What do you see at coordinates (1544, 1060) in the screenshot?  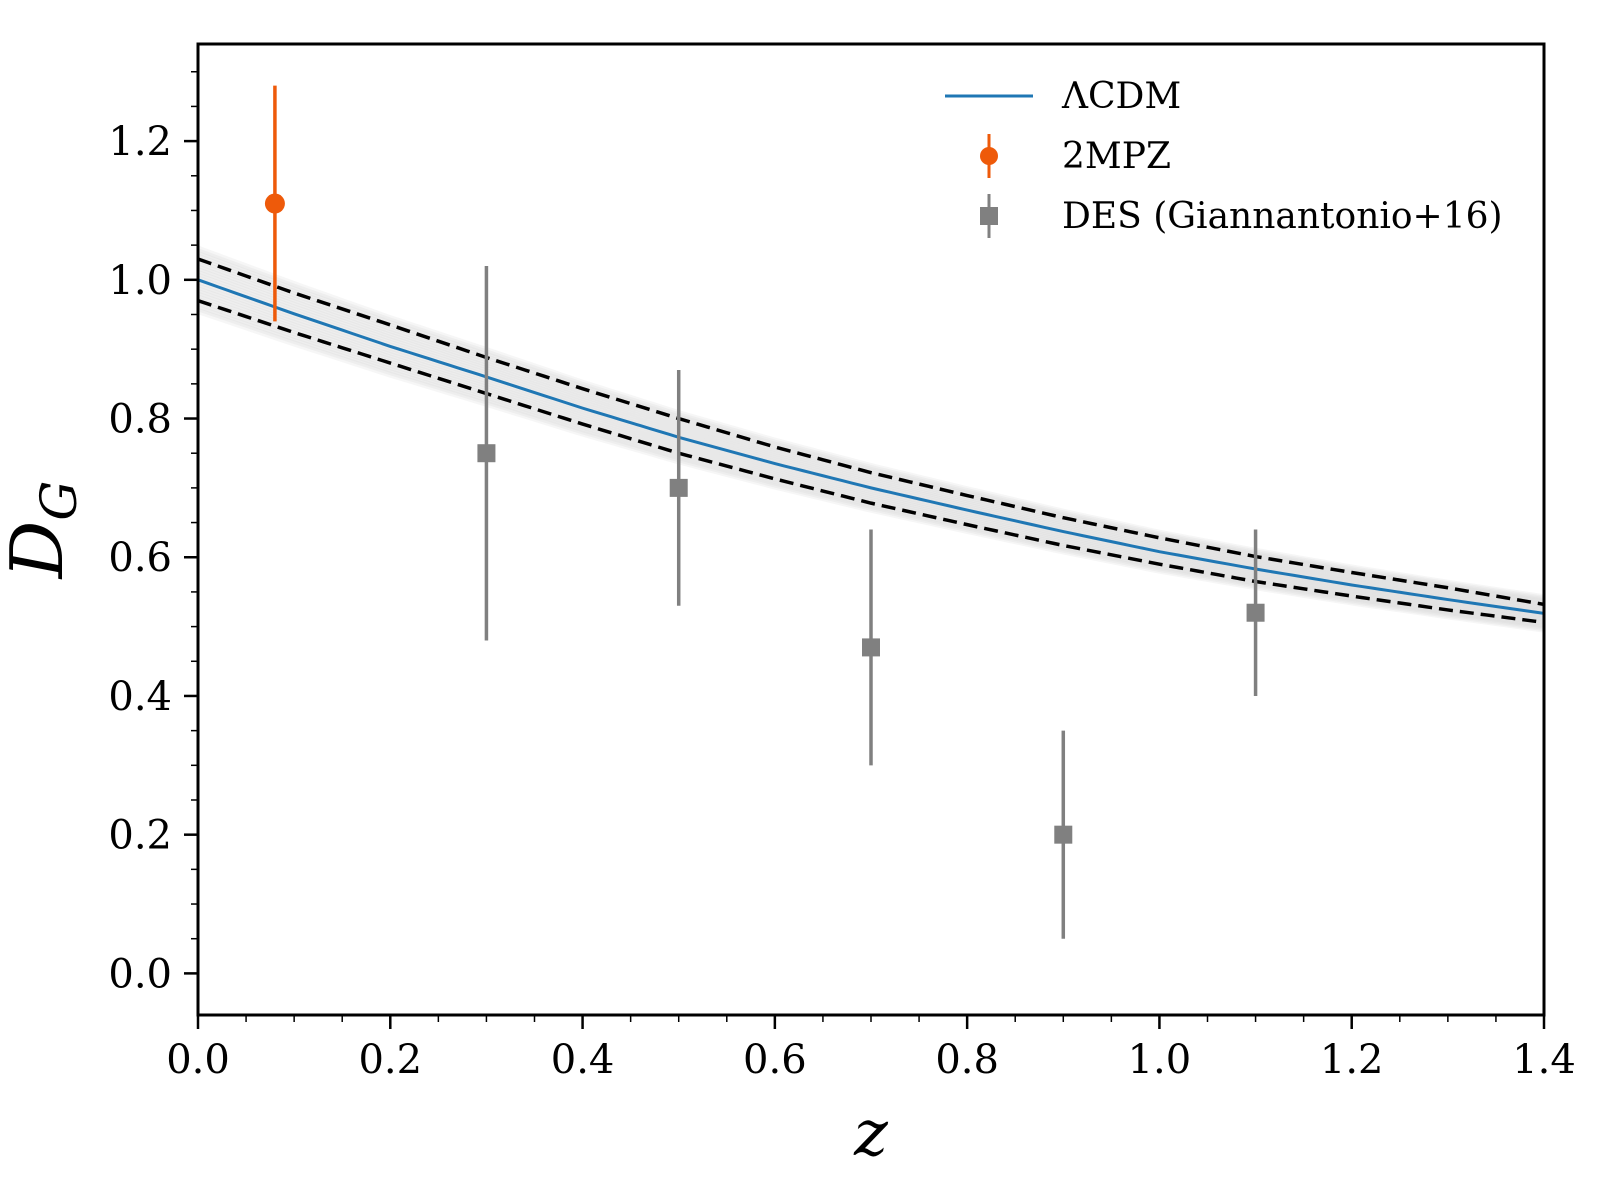 I see `x-tick-label: 1.4` at bounding box center [1544, 1060].